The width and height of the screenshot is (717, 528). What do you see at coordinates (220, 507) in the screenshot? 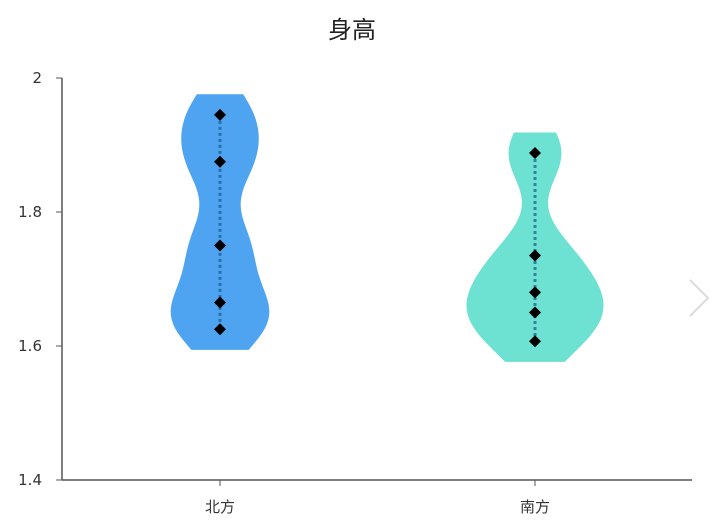
I see `x-tick-label: 北方` at bounding box center [220, 507].